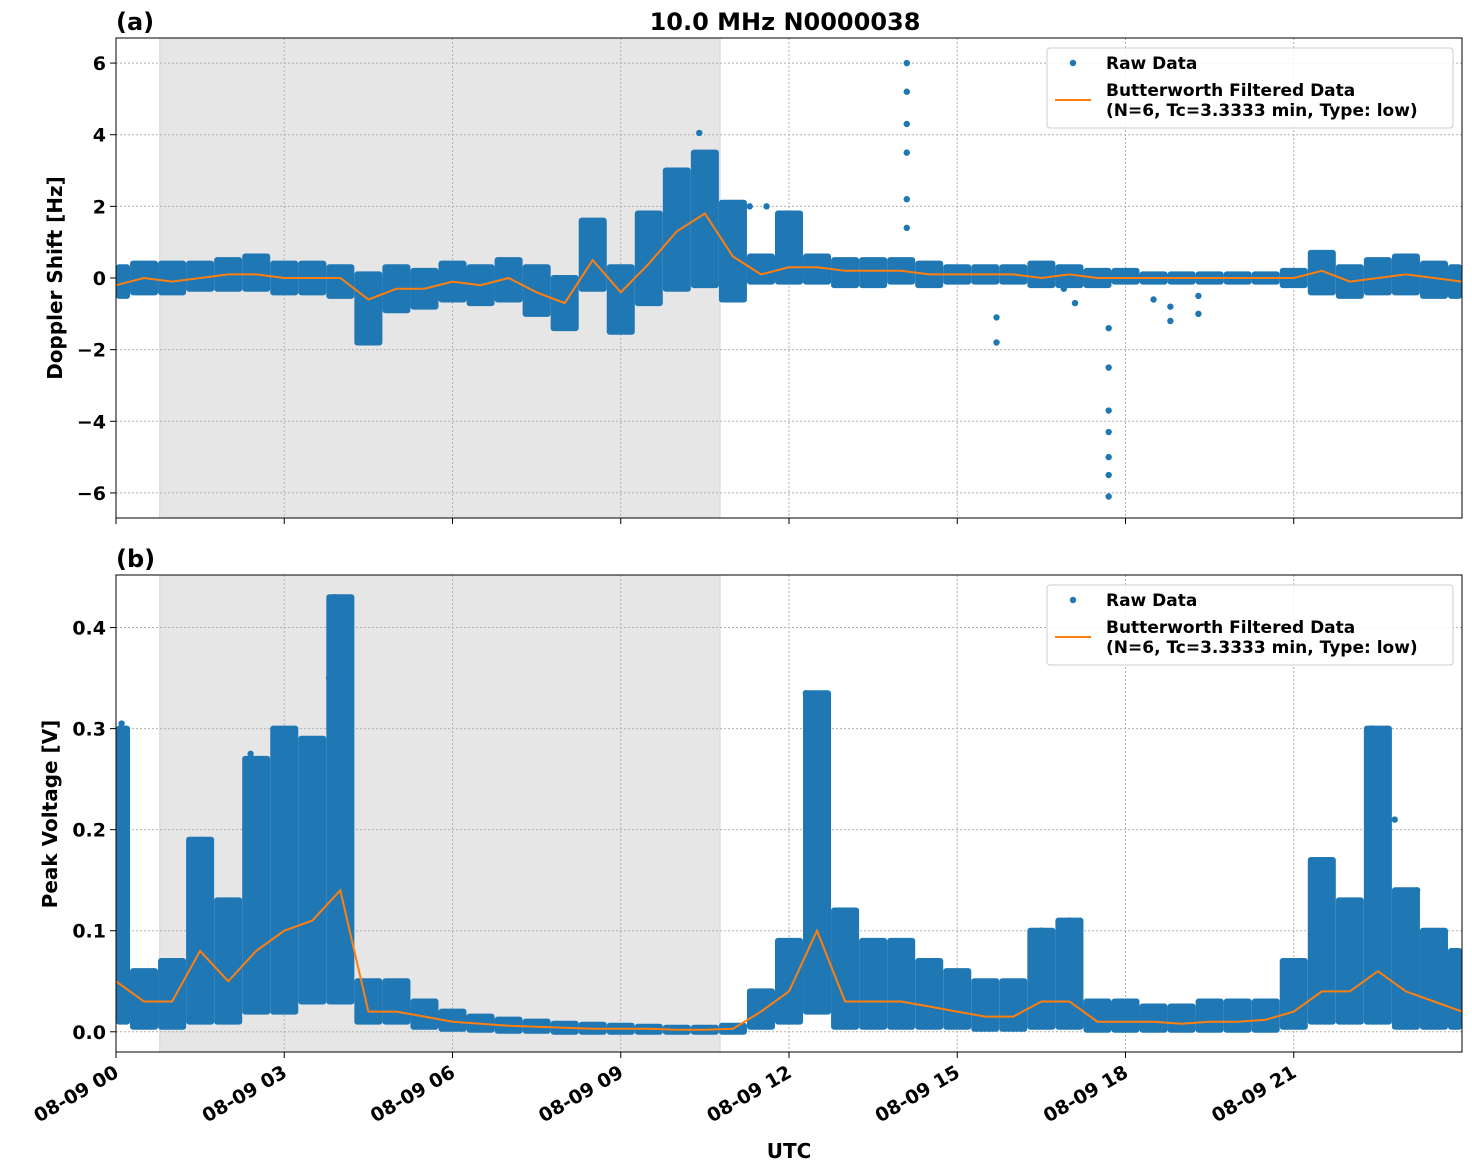 This screenshot has height=1172, width=1472. What do you see at coordinates (91, 351) in the screenshot?
I see `y-tick-label: −2` at bounding box center [91, 351].